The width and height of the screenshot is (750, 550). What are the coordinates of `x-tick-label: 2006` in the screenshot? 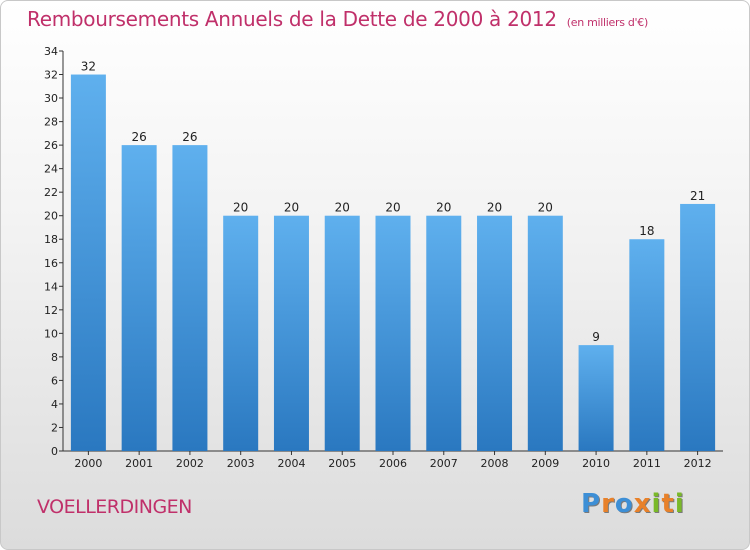 It's located at (393, 463).